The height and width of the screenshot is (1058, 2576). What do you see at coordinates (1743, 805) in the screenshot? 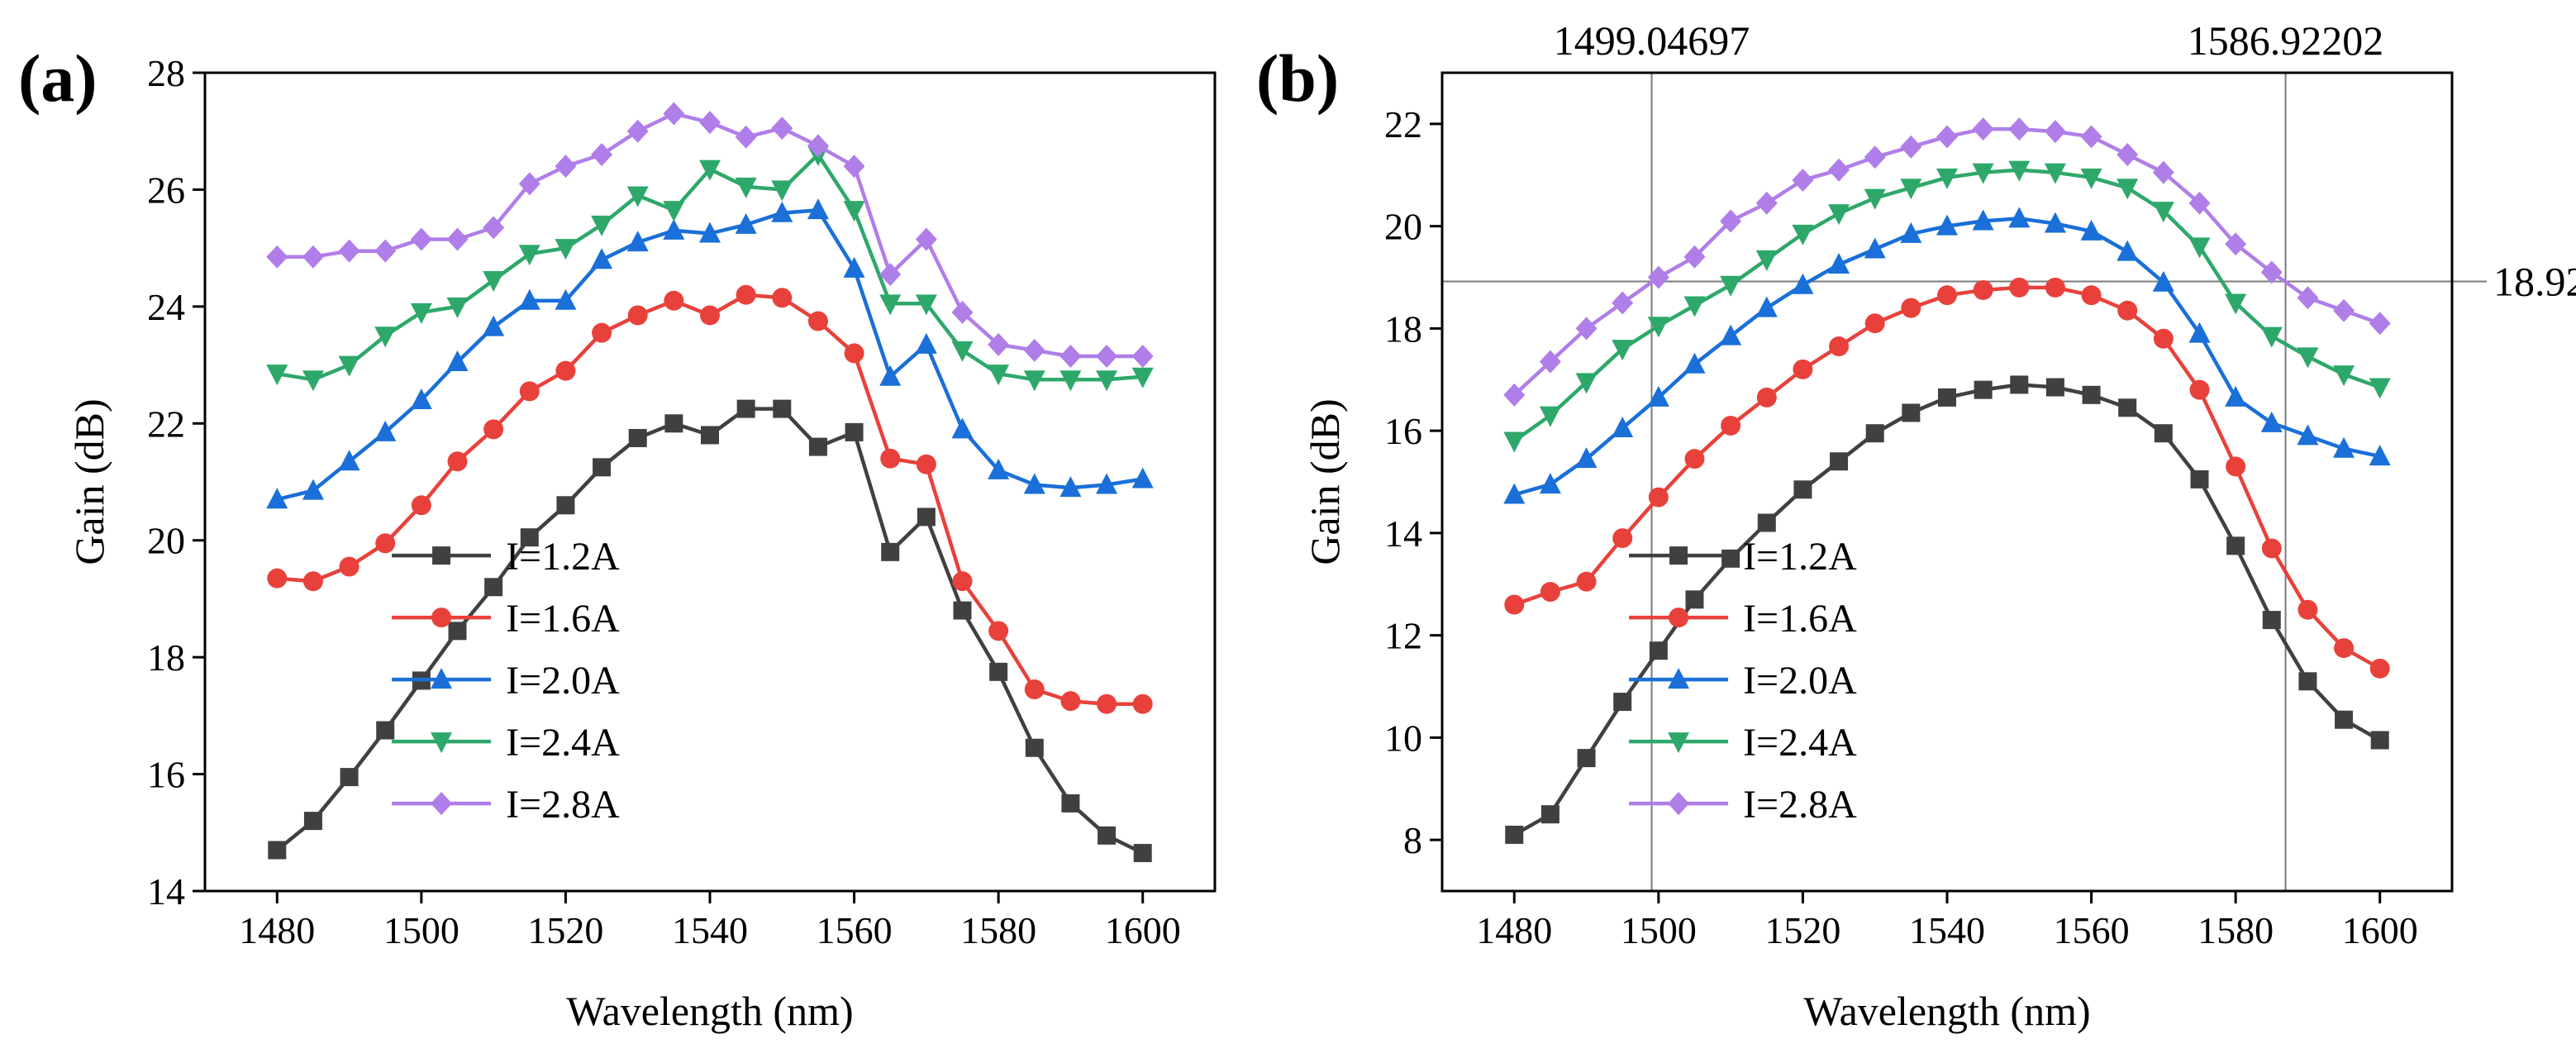
I see `legend-item: I=2.8A` at bounding box center [1743, 805].